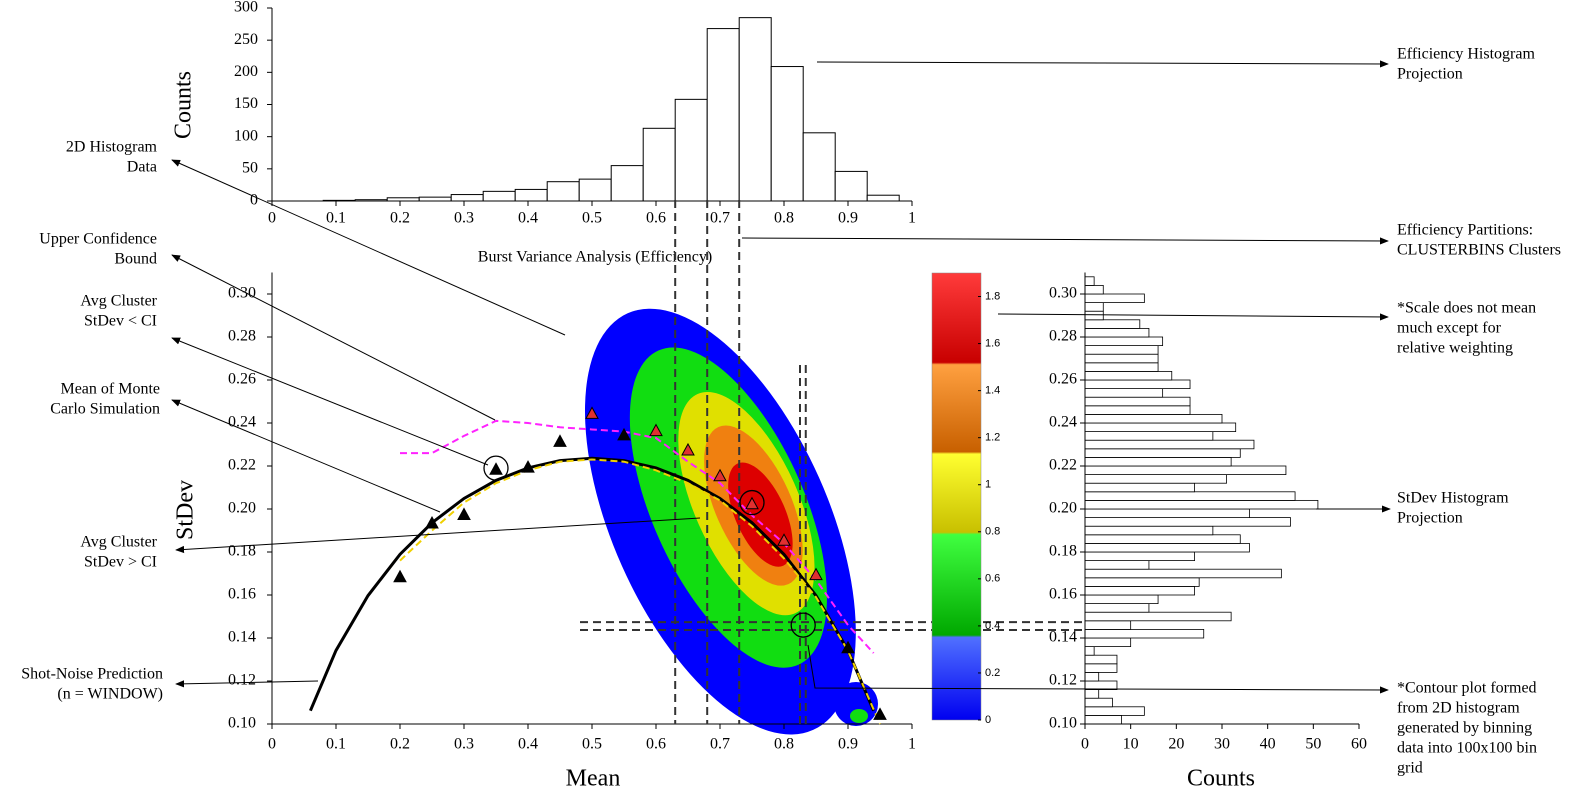 The image size is (1594, 804). I want to click on y-tick-label: 0, so click(254, 200).